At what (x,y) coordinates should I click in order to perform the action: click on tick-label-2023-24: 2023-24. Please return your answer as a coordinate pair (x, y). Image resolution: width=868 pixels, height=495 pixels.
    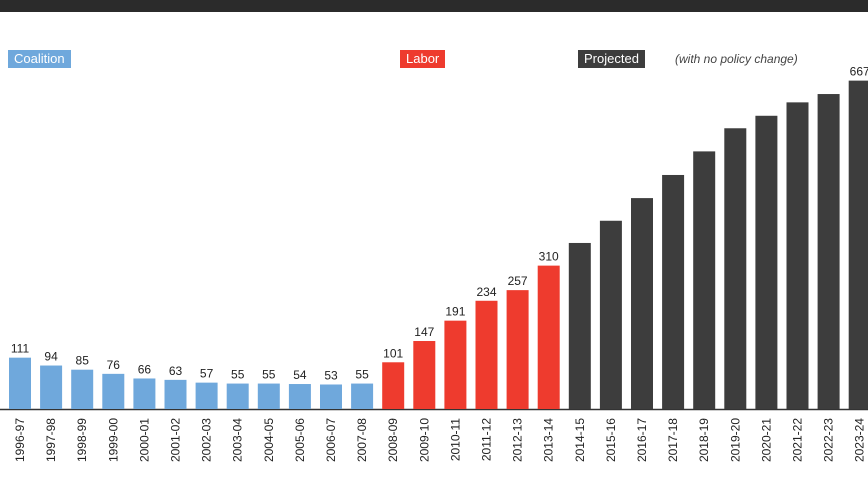
    Looking at the image, I should click on (860, 440).